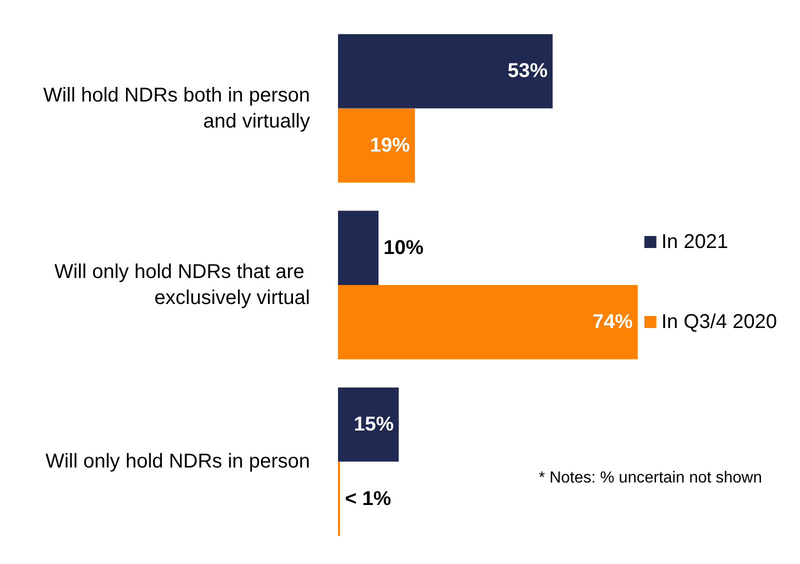  I want to click on annotation: * Notes: % uncertain not shown, so click(650, 478).